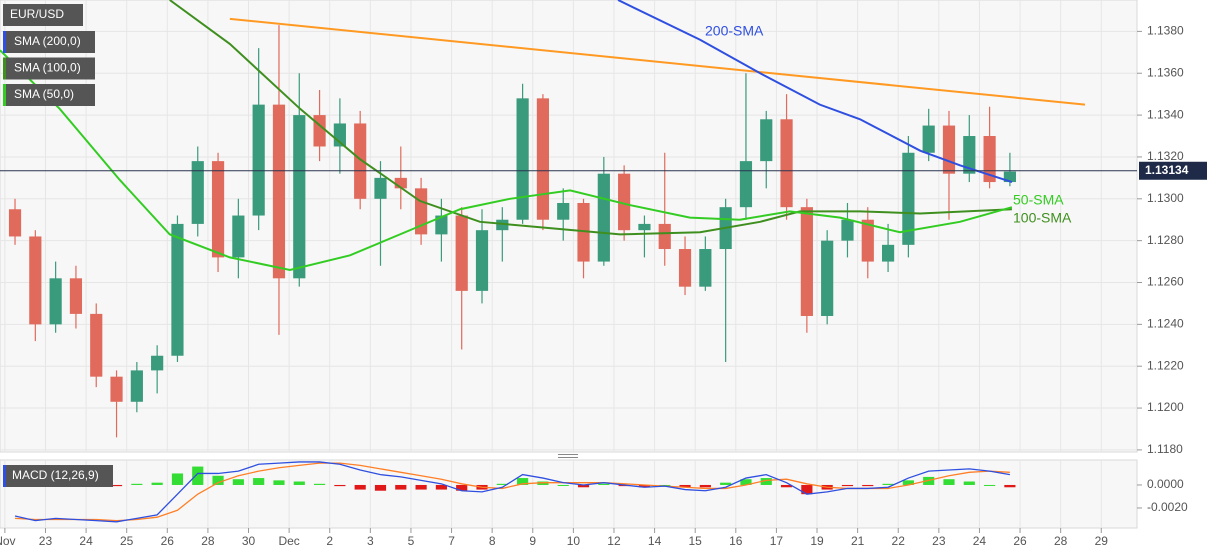  What do you see at coordinates (899, 541) in the screenshot?
I see `x-tick-label: 22` at bounding box center [899, 541].